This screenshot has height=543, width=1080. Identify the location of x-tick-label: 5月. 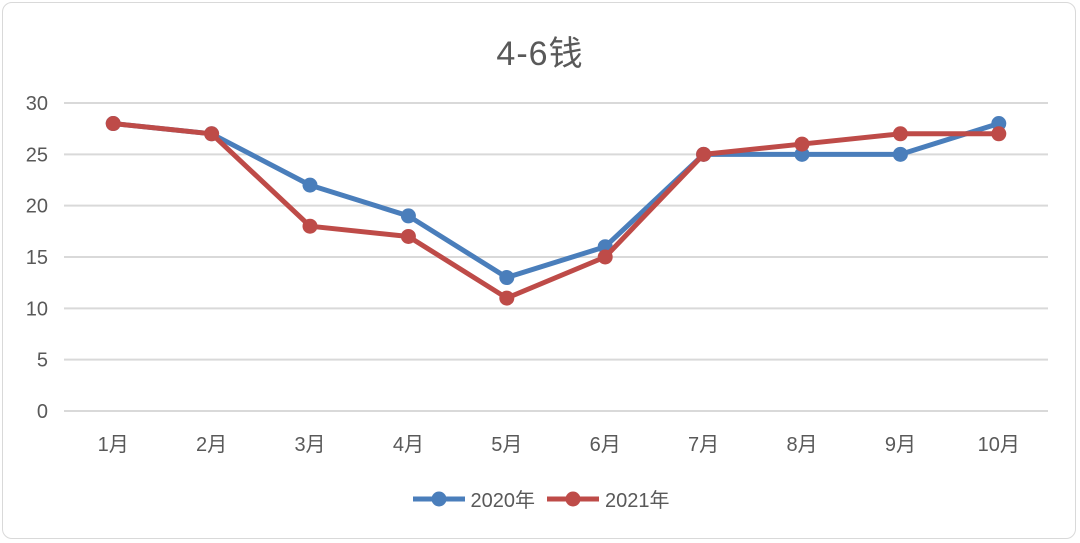
(506, 445).